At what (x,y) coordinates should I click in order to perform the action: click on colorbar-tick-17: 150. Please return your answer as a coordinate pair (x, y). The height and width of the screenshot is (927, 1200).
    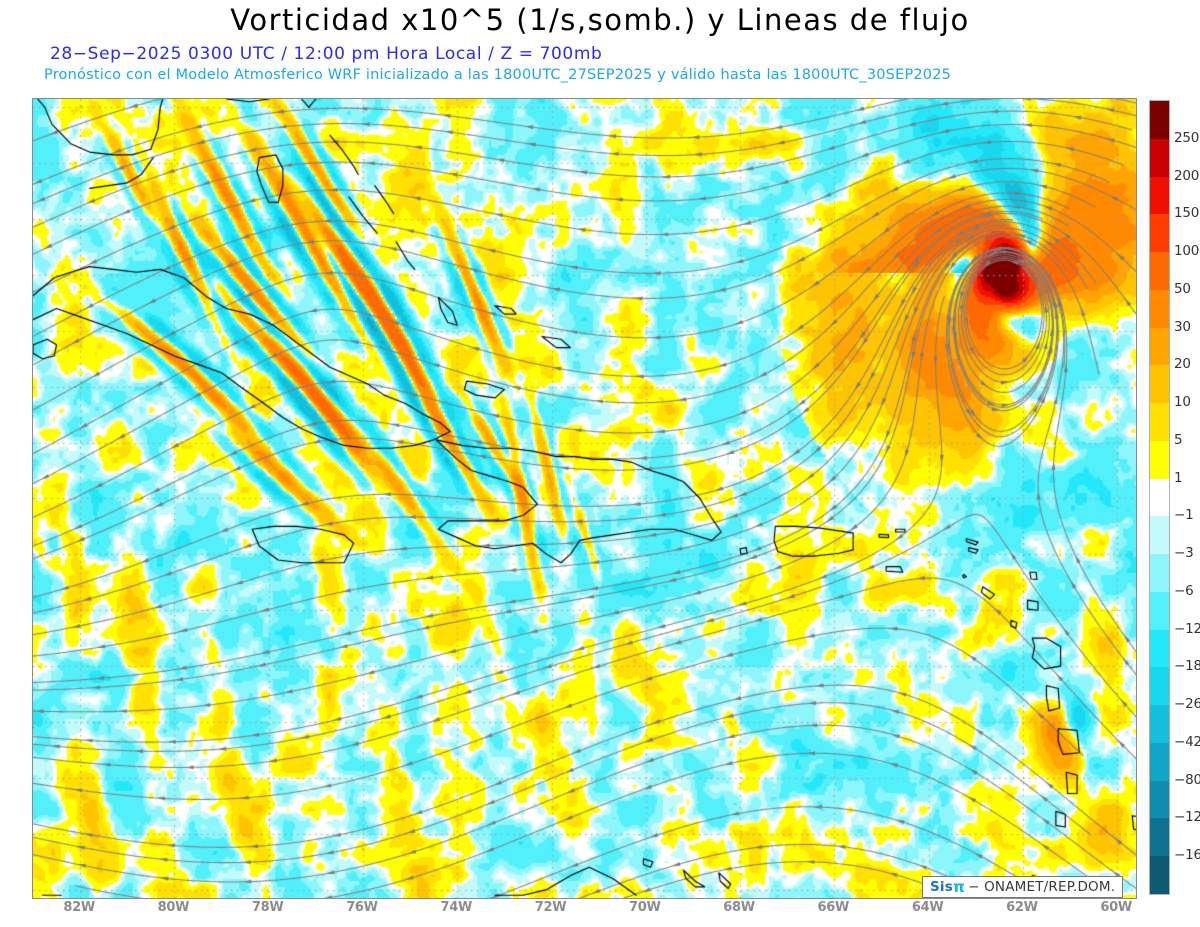
    Looking at the image, I should click on (1187, 213).